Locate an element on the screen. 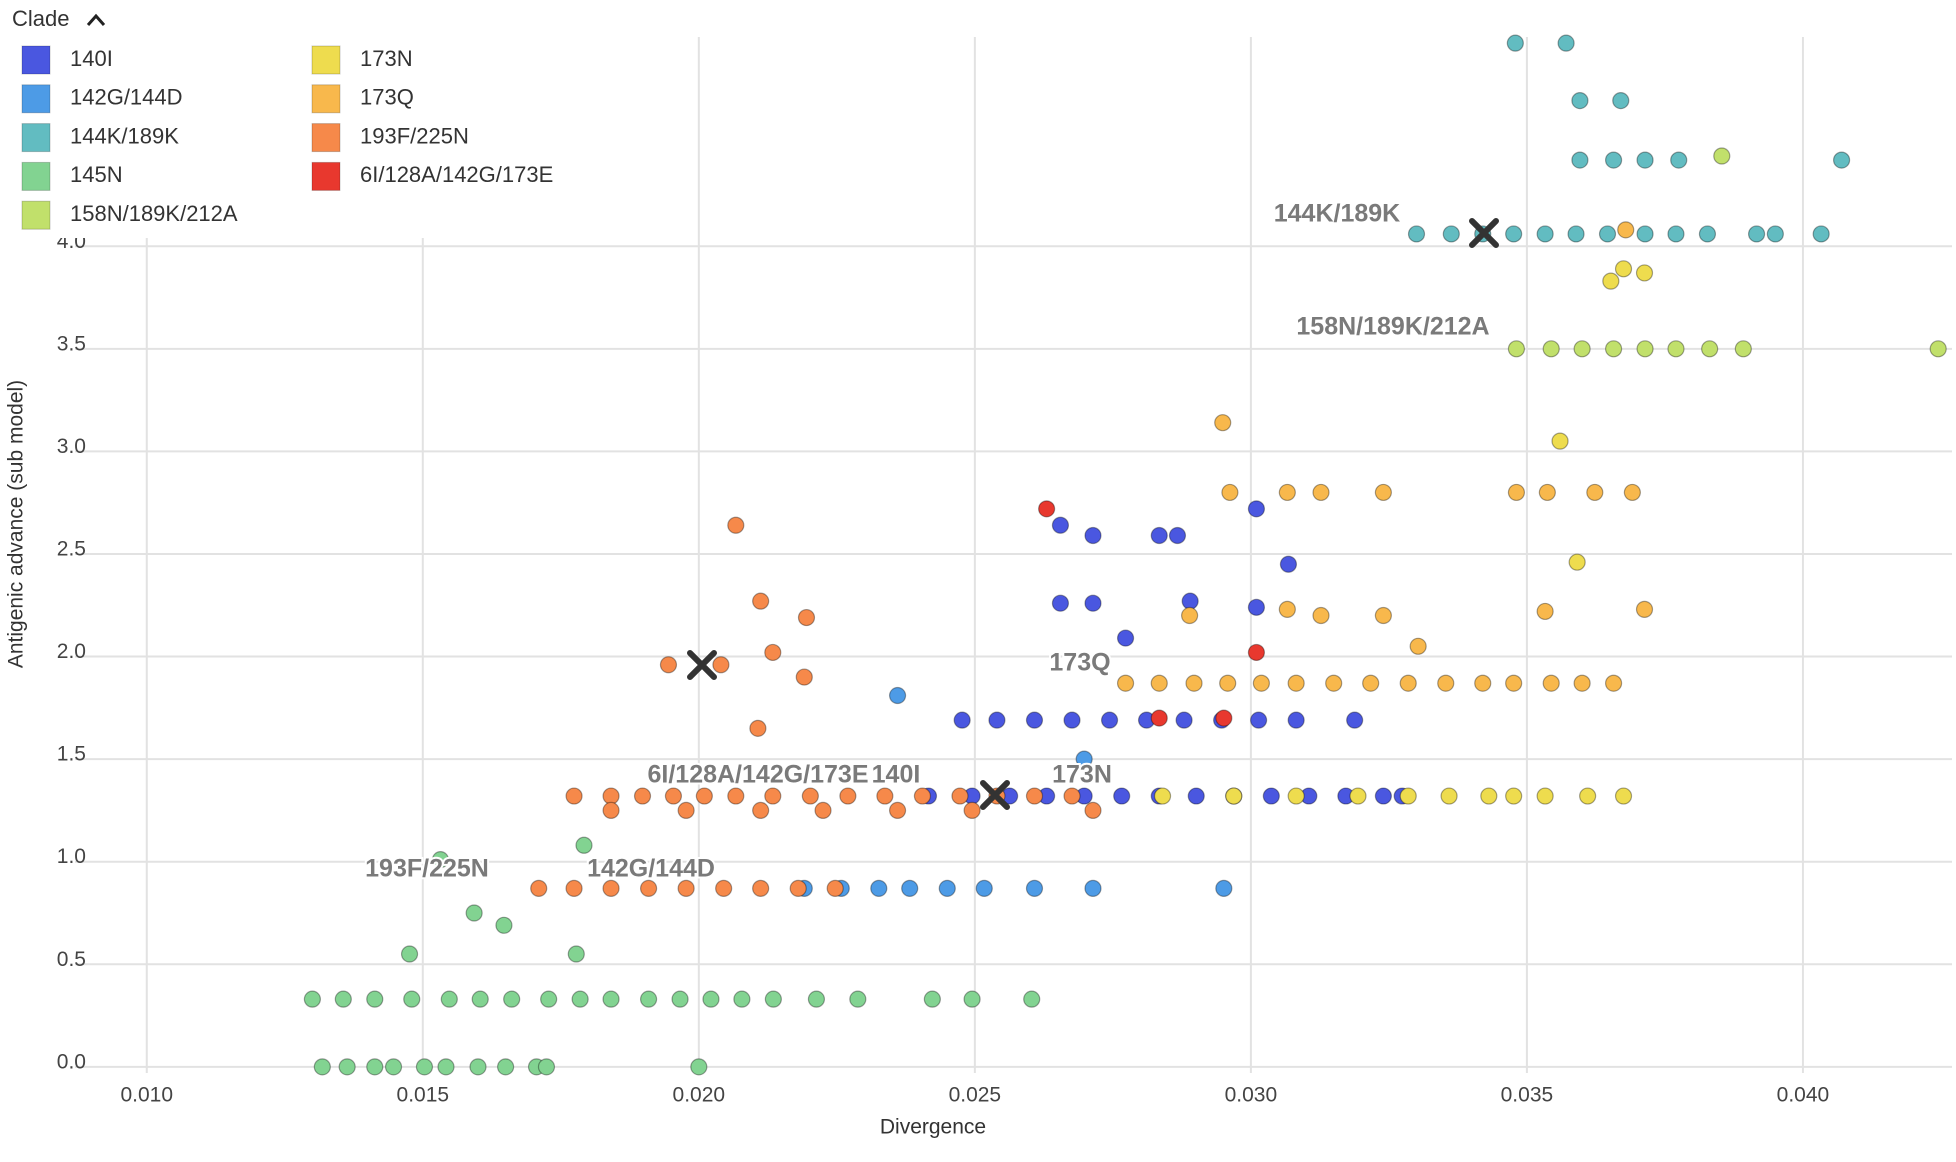  legend-label: 145N is located at coordinates (96, 174).